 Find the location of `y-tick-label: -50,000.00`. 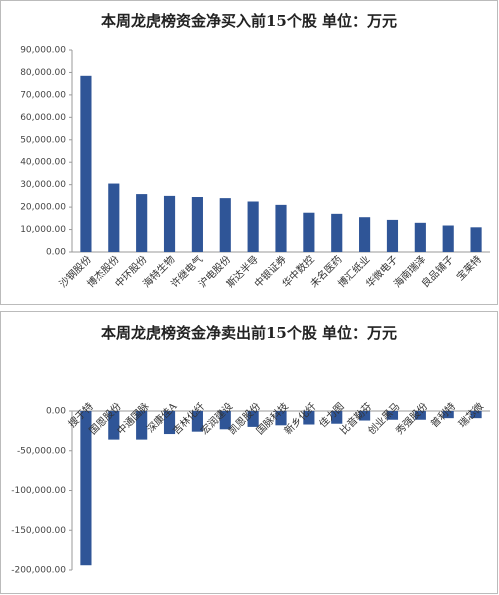

y-tick-label: -50,000.00 is located at coordinates (41, 451).